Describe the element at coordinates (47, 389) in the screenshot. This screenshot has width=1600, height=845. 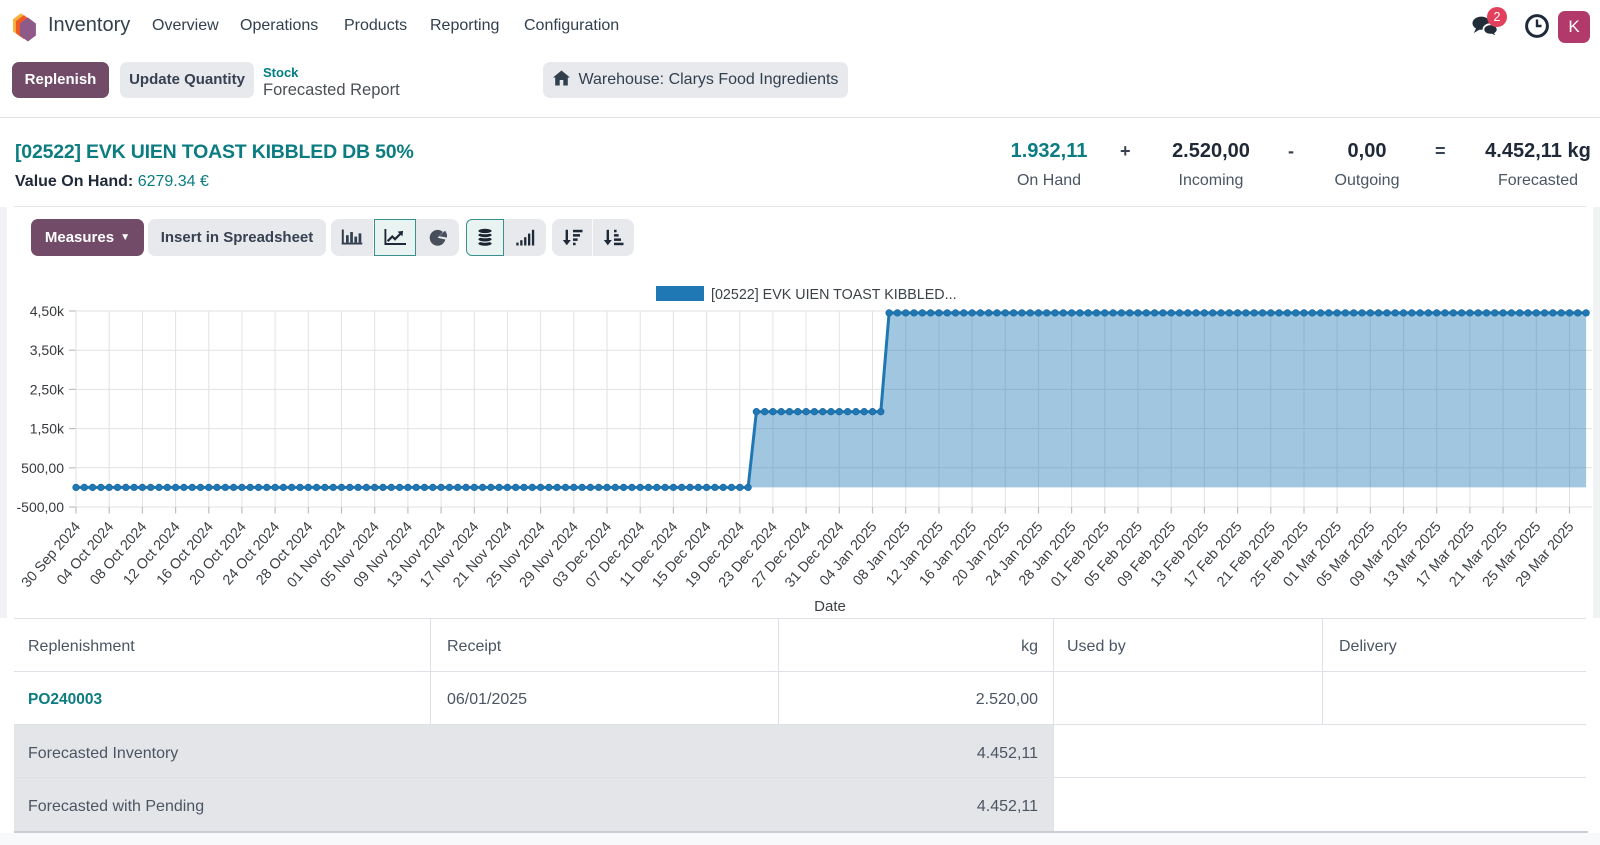
I see `svg-text: 2,50k` at that location.